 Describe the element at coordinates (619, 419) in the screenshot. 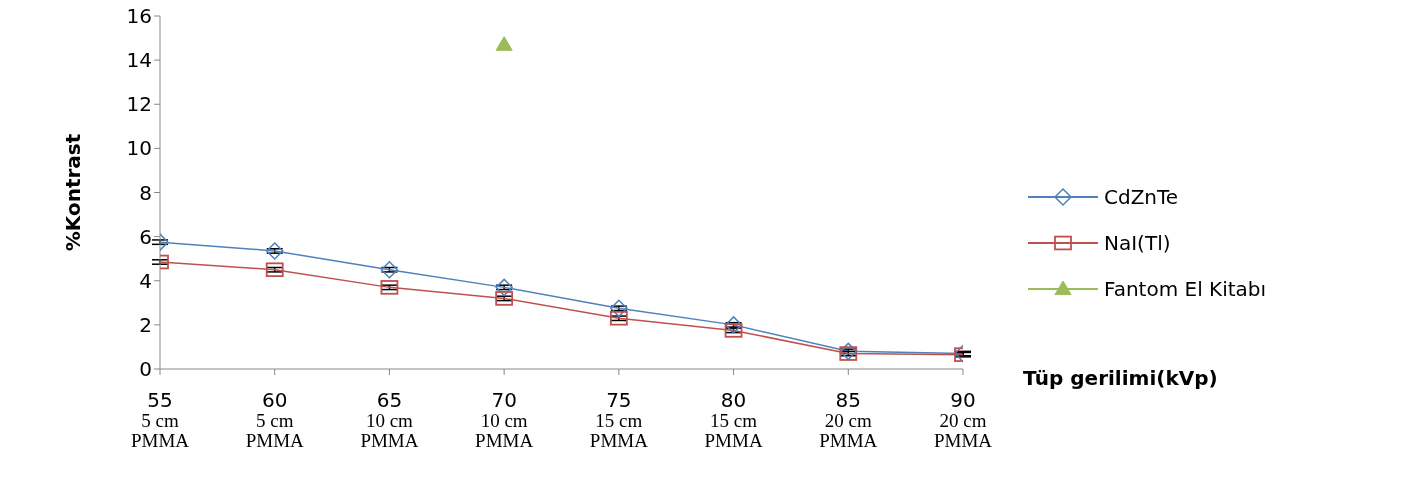

I see `x-tick-label: 75 15 cm PMMA` at that location.